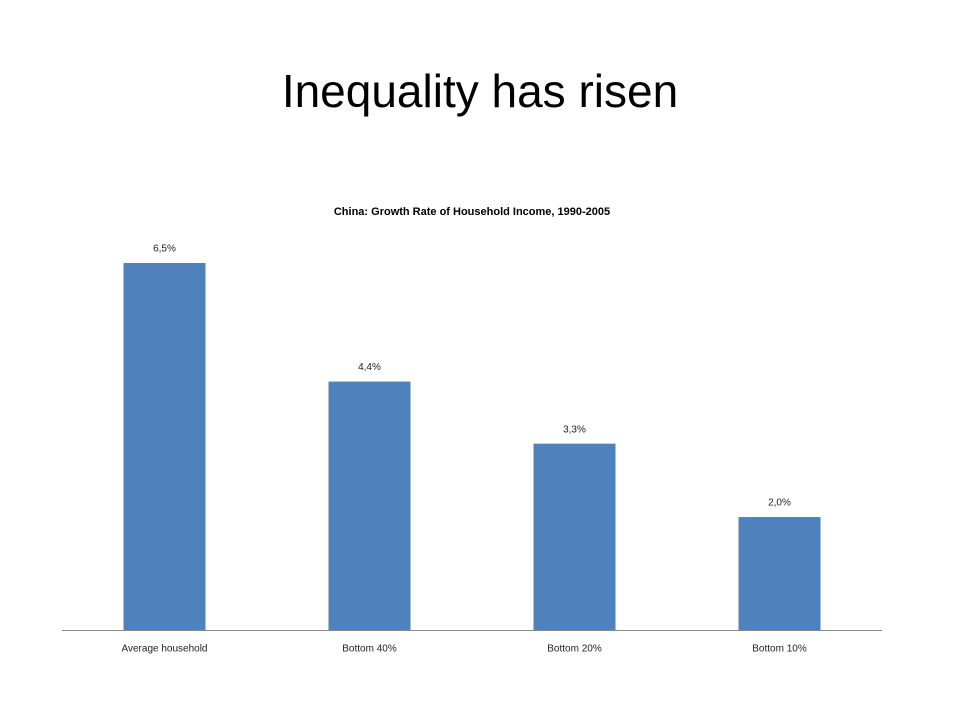  Describe the element at coordinates (369, 367) in the screenshot. I see `data-label: 4,4%` at that location.